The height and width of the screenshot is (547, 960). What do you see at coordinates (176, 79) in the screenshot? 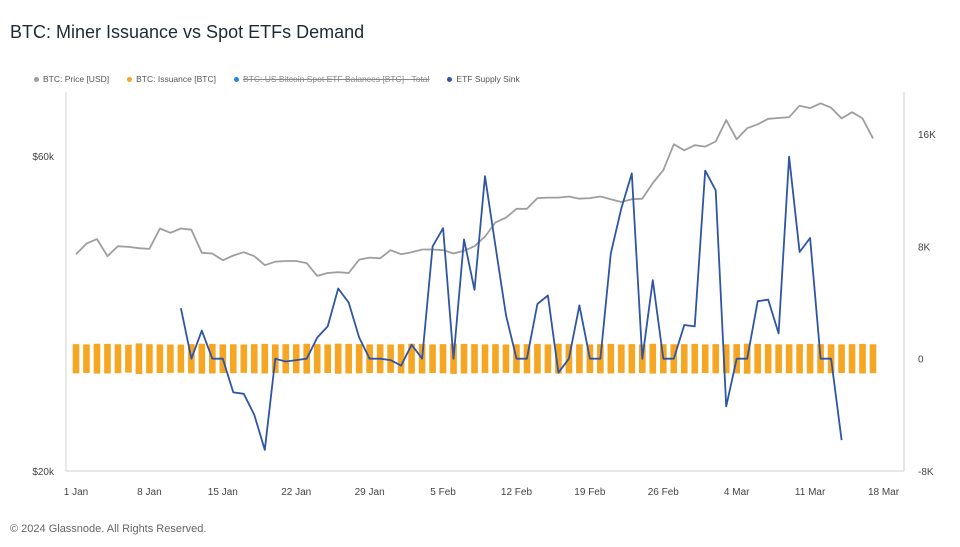
I see `legend-label-issuance: BTC: Issuance [BTC]` at bounding box center [176, 79].